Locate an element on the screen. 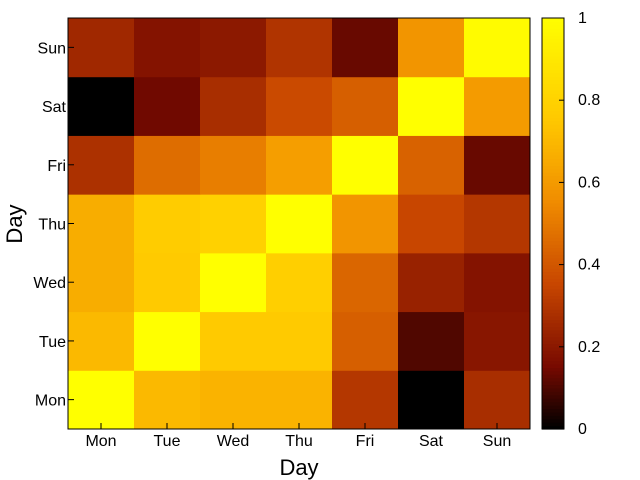  heatmap-cell-sun-sun is located at coordinates (497, 48).